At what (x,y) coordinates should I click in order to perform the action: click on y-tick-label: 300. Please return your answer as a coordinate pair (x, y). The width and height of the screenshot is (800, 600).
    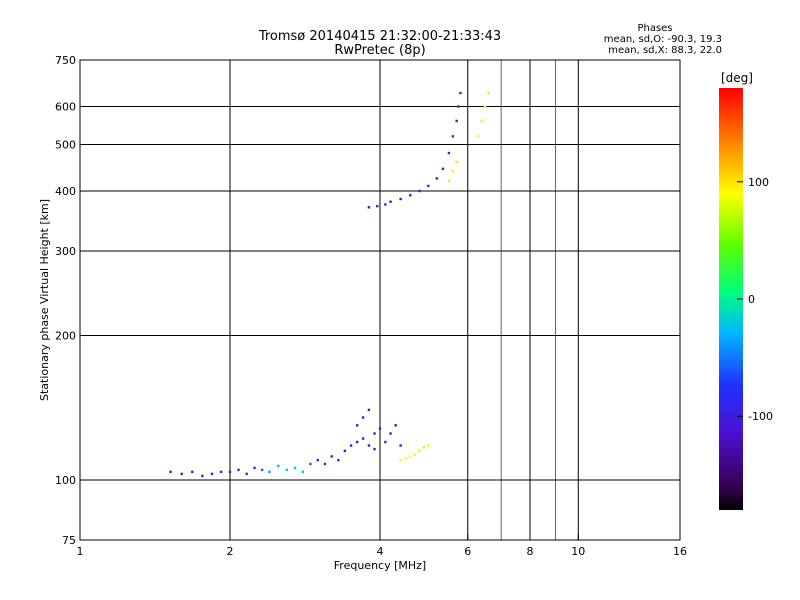
    Looking at the image, I should click on (65, 251).